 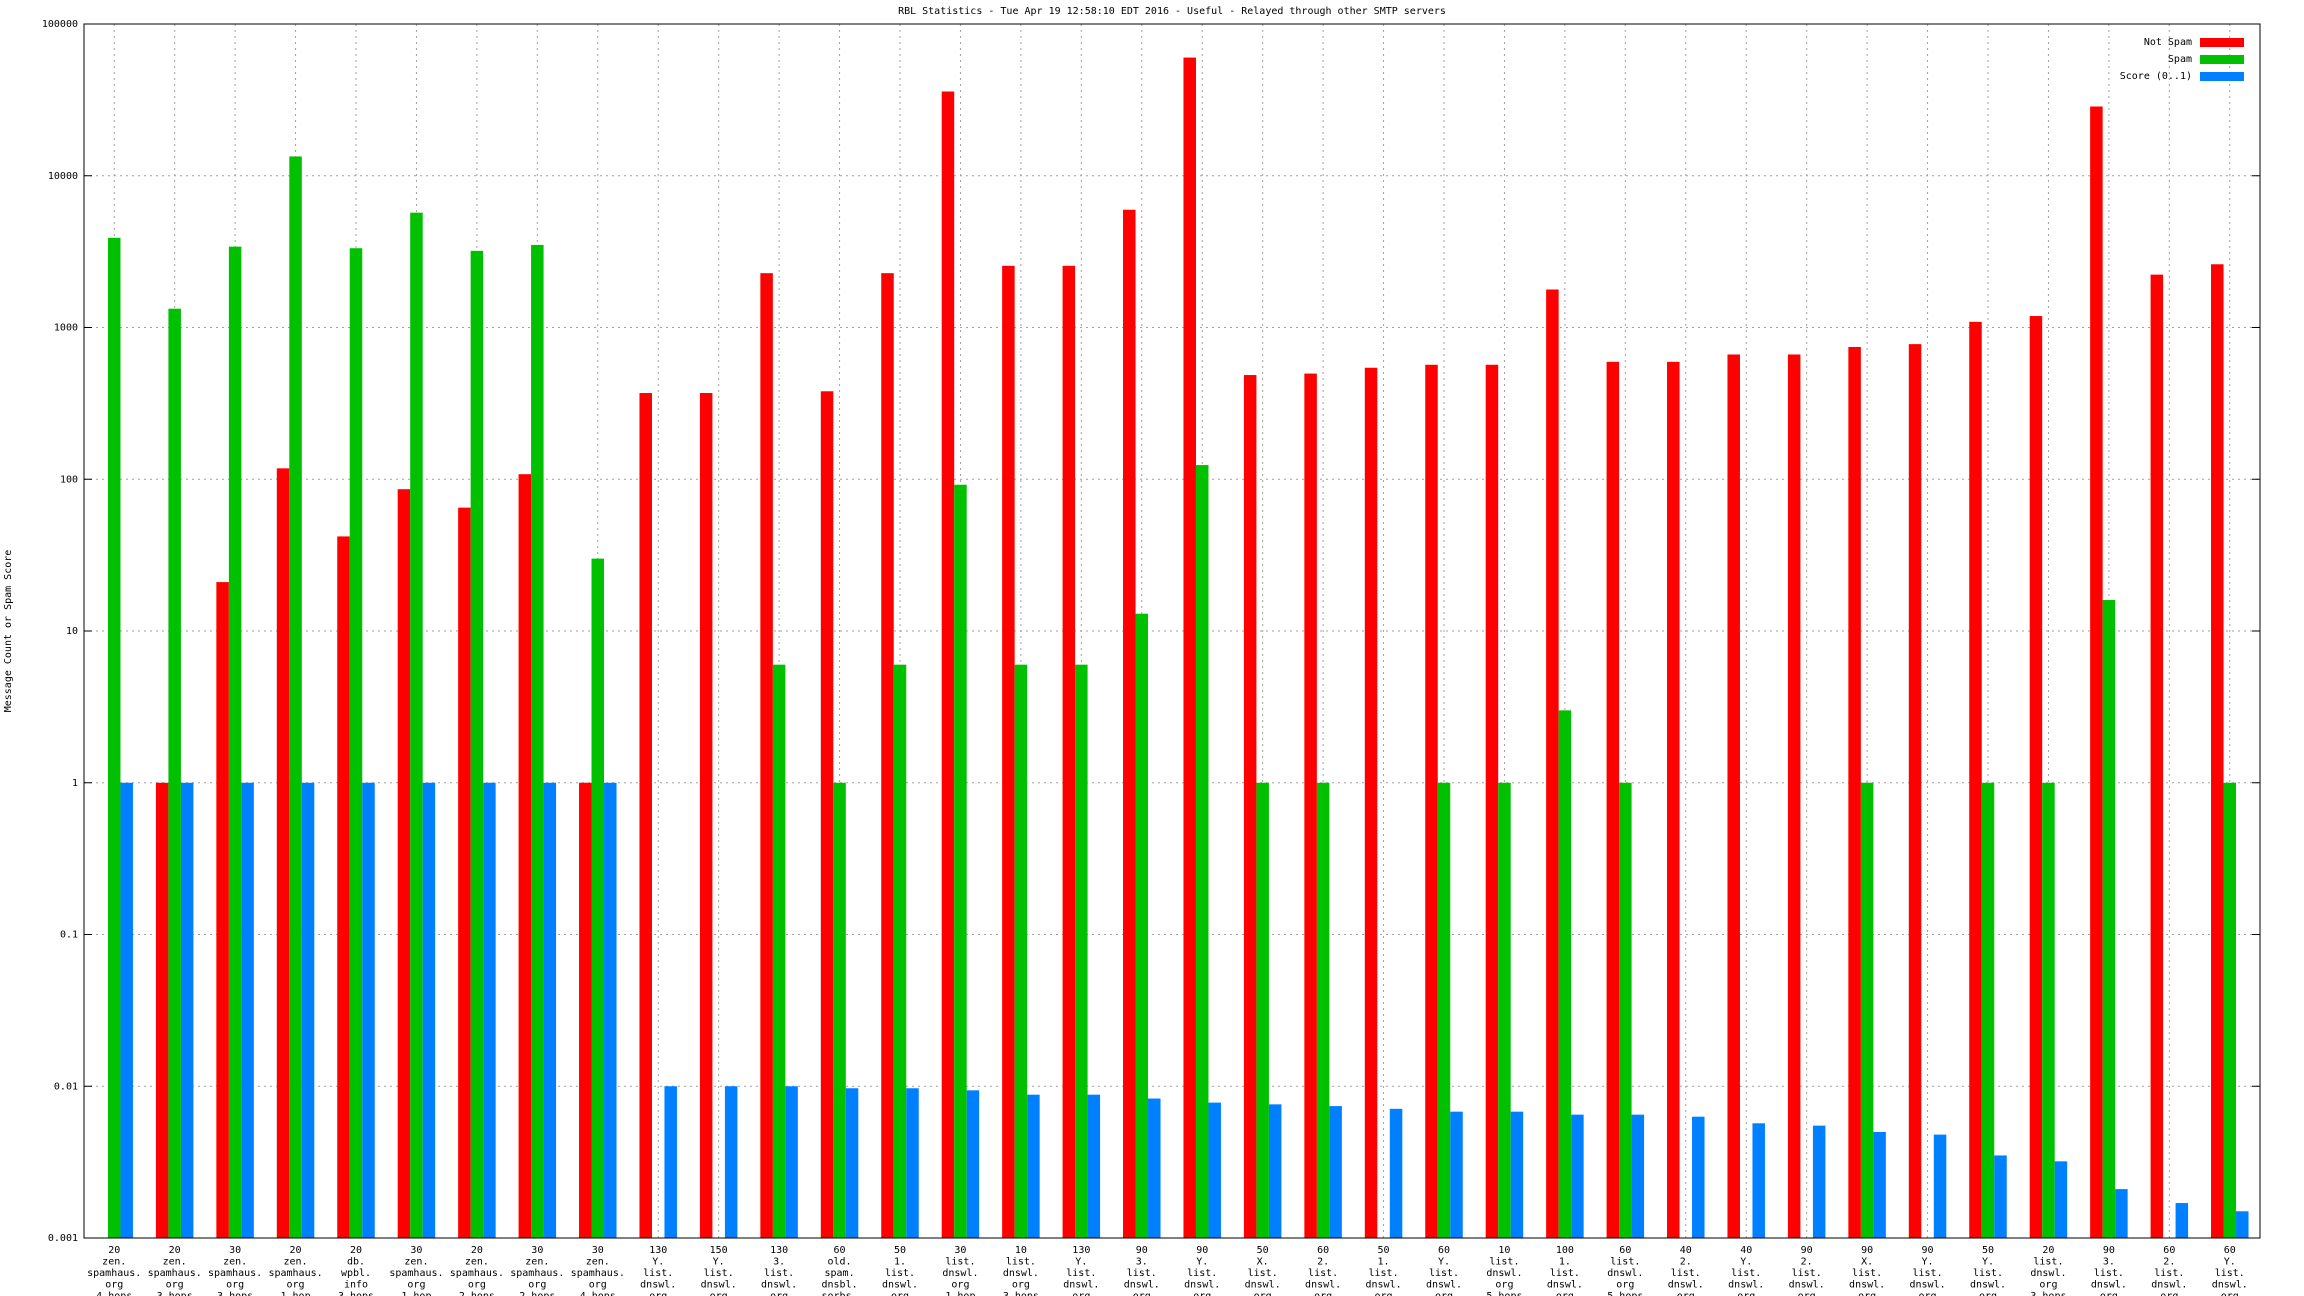 What do you see at coordinates (1988, 1270) in the screenshot?
I see `x-tick-label: 50Y.list.dnswl.org5 hops` at bounding box center [1988, 1270].